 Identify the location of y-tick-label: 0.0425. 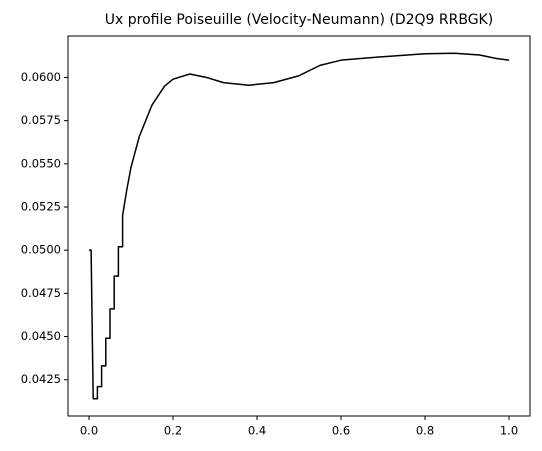
(41, 379).